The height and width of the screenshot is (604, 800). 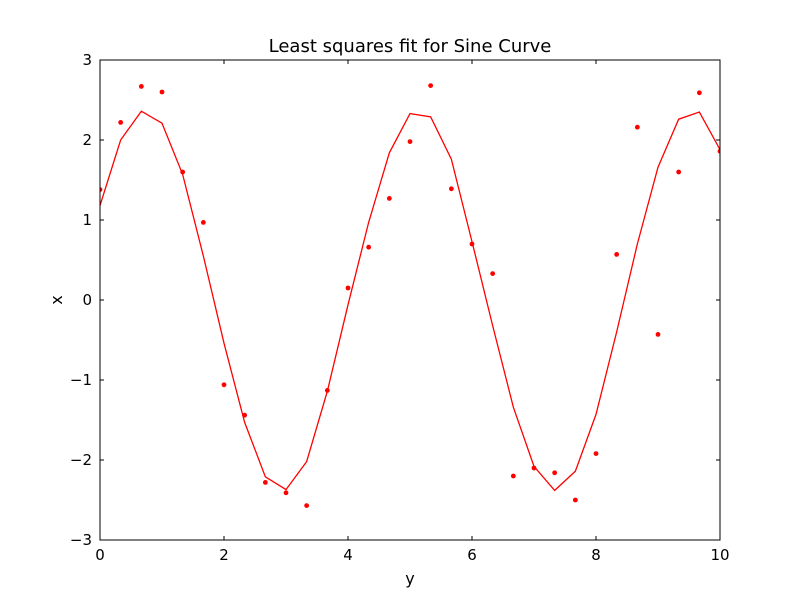 I want to click on y-tick-label: −2, so click(x=81, y=460).